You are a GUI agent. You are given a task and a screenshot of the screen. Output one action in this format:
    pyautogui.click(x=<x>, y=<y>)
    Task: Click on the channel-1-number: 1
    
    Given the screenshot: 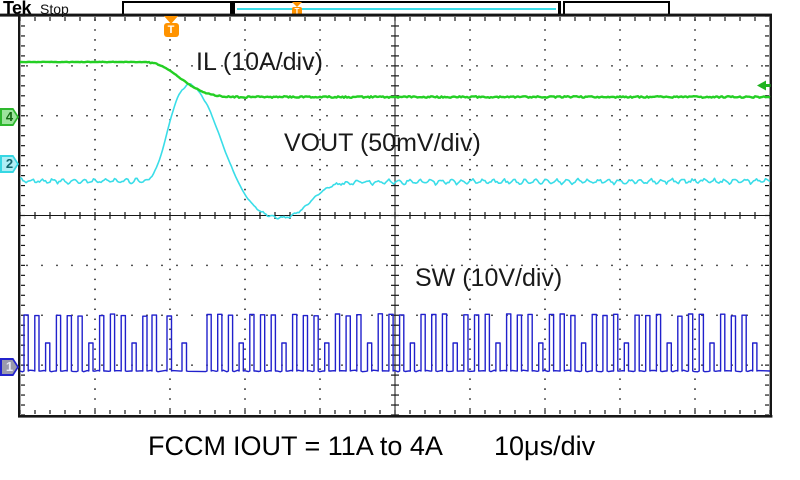 What is the action you would take?
    pyautogui.click(x=9, y=366)
    